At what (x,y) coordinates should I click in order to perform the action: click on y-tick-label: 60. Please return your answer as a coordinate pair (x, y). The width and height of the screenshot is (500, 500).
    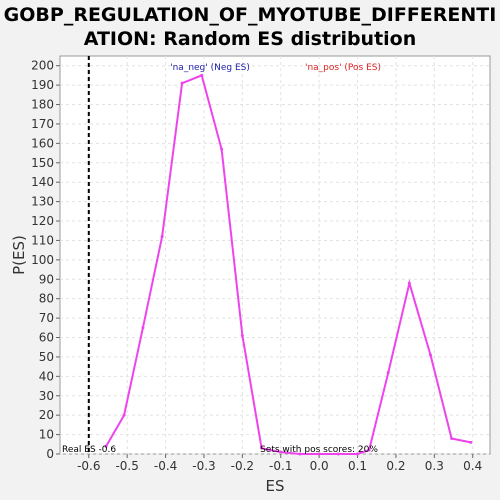
    Looking at the image, I should click on (46, 338).